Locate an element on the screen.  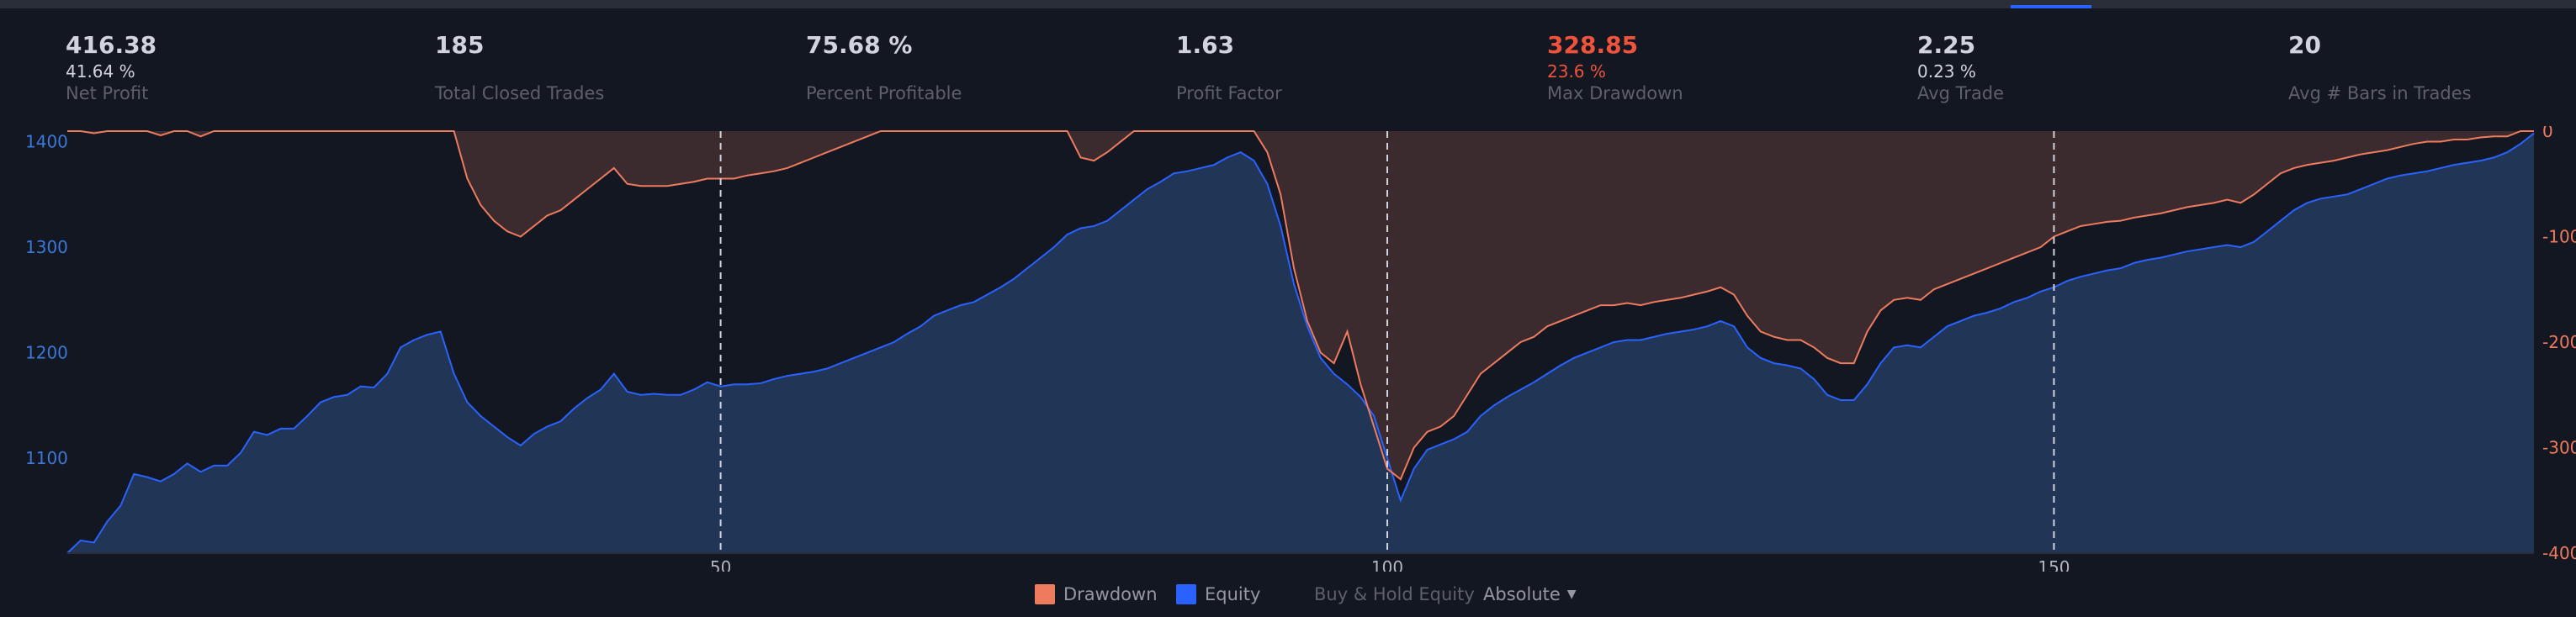
stat-label: Avg Trade is located at coordinates (1961, 93).